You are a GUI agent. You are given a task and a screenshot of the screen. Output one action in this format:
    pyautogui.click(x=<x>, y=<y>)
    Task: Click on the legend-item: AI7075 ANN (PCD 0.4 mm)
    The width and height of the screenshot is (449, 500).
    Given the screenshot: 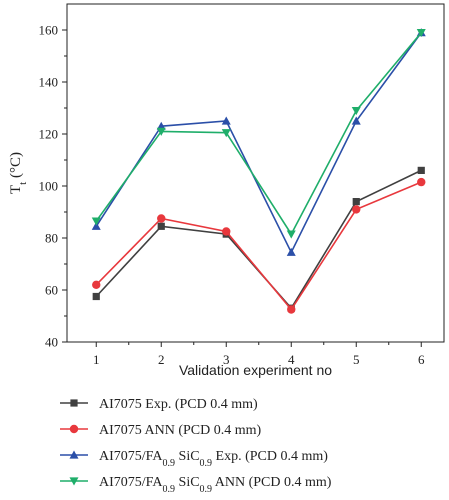 What is the action you would take?
    pyautogui.click(x=161, y=430)
    